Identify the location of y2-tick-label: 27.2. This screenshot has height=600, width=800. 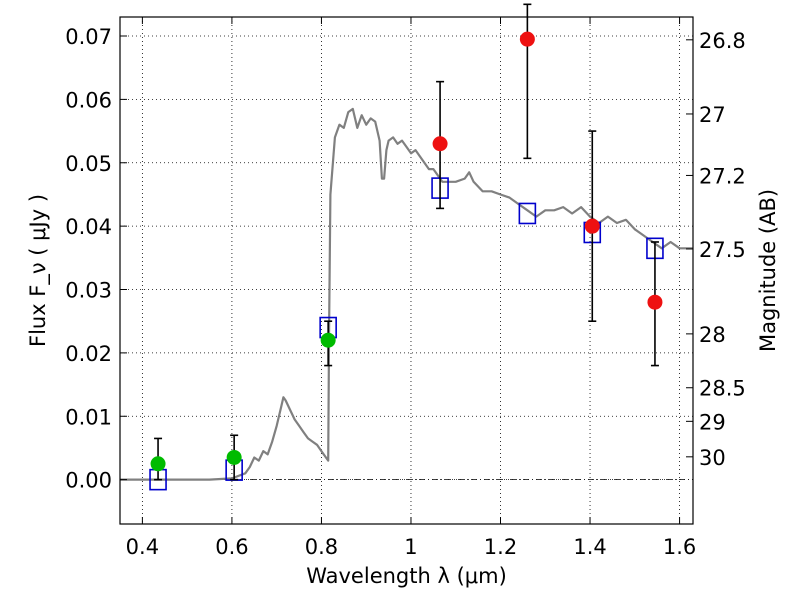
(722, 176).